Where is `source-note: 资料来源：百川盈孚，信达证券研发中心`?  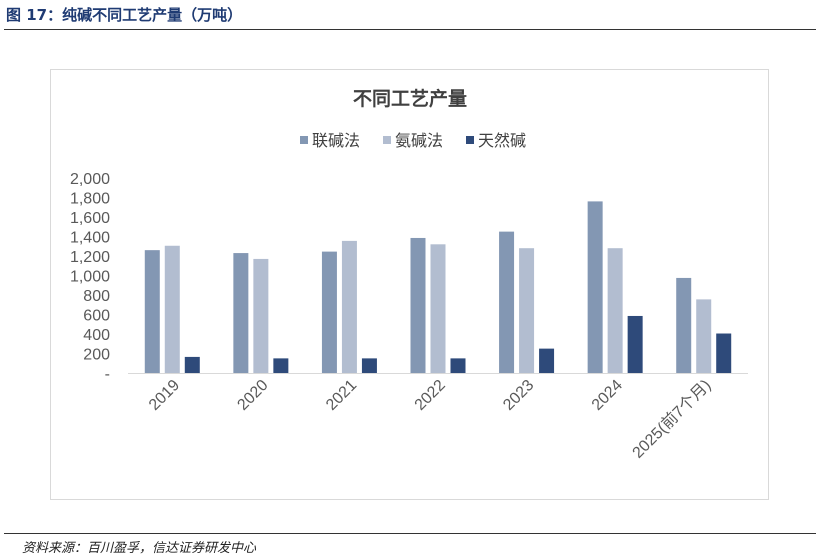 source-note: 资料来源：百川盈孚，信达证券研发中心 is located at coordinates (139, 548).